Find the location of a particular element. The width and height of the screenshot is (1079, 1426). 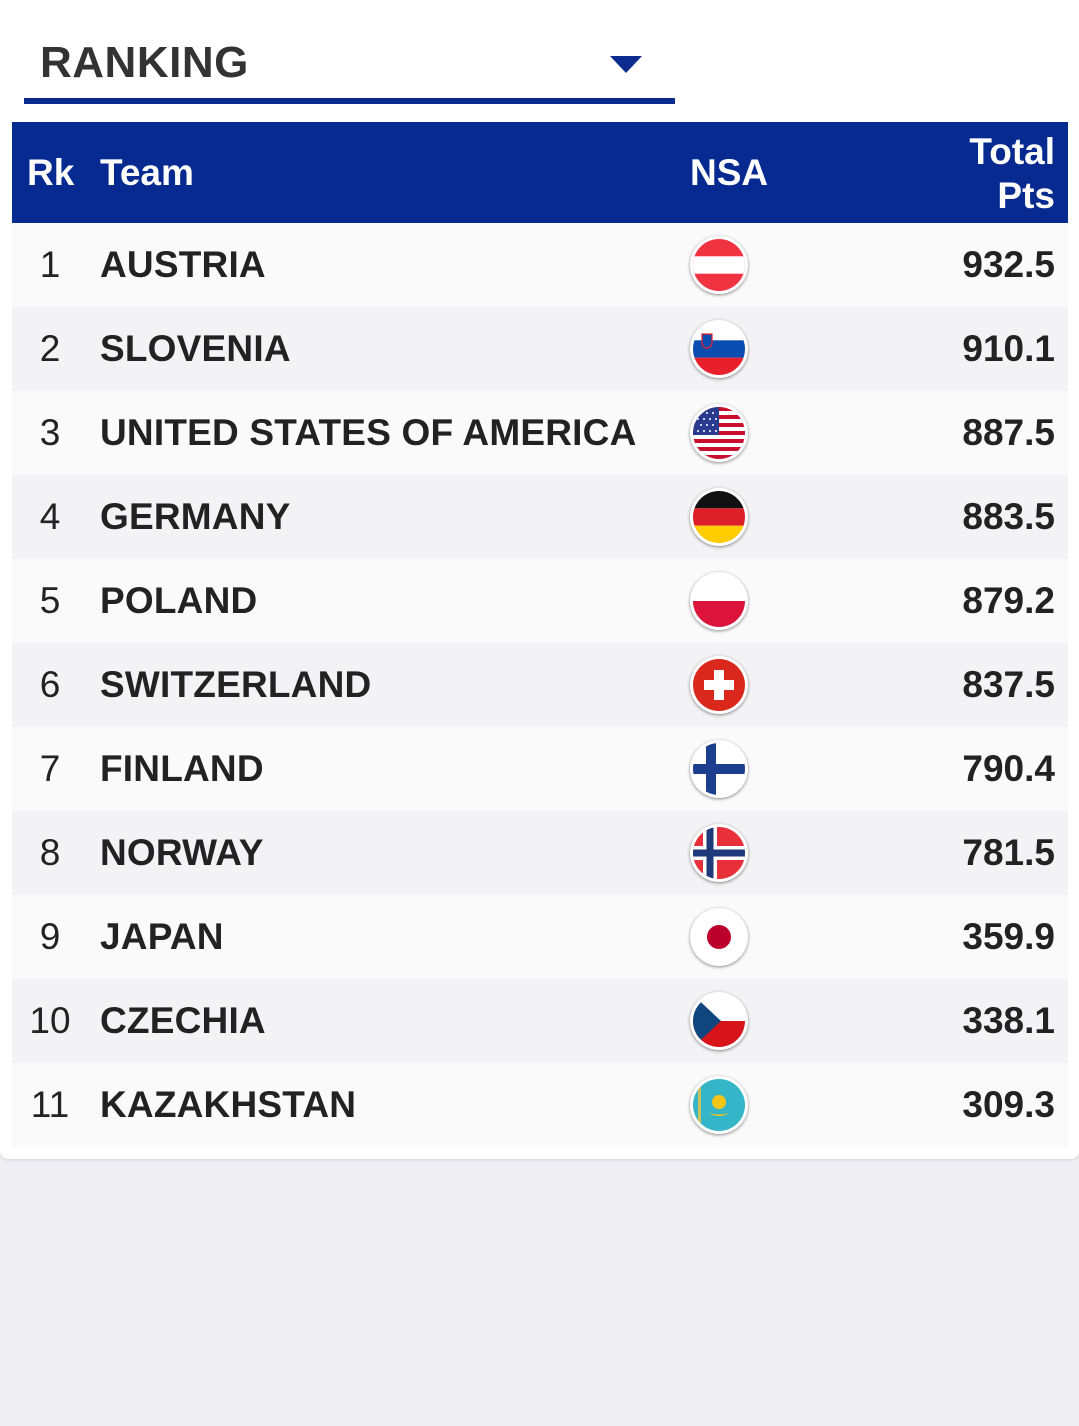

table-row: 2 SLOVENIA 910.1 is located at coordinates (540, 349).